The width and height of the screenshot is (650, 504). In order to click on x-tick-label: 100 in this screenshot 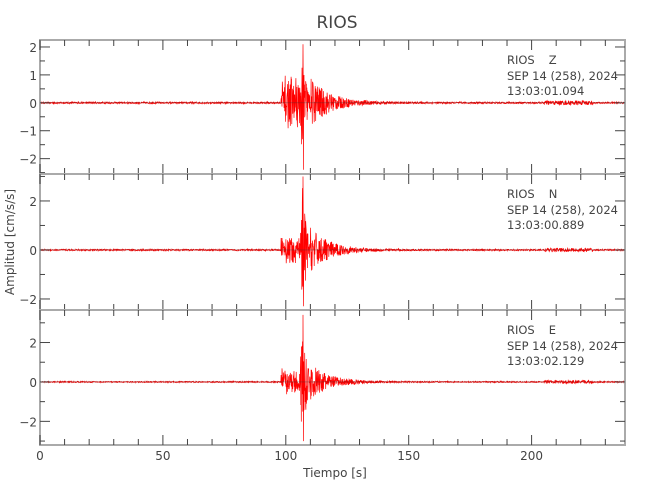, I will do `click(285, 456)`.